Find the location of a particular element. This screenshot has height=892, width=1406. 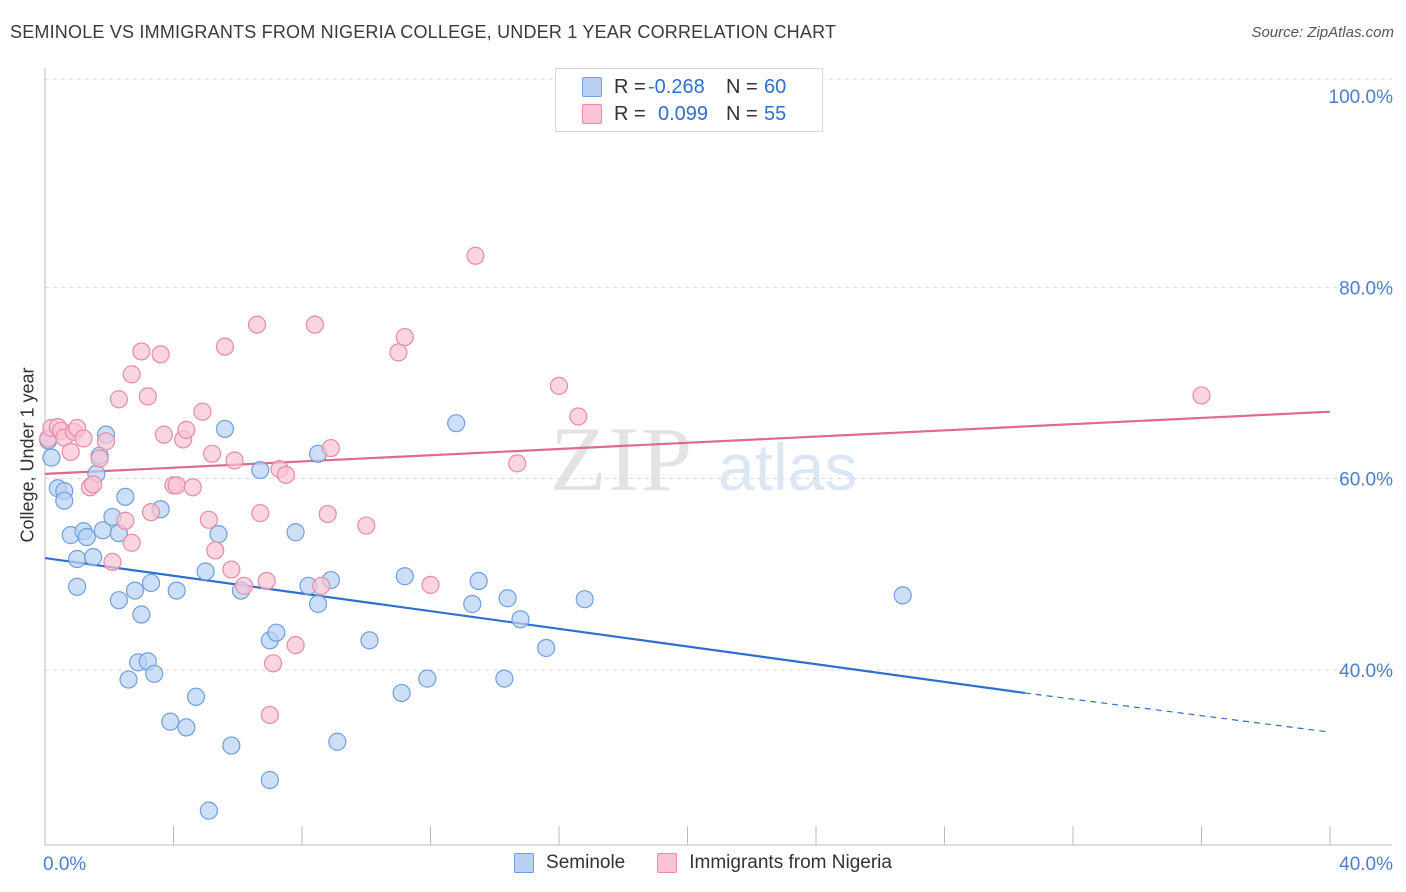

y-axis-label: College, Under 1 year is located at coordinates (27, 455).